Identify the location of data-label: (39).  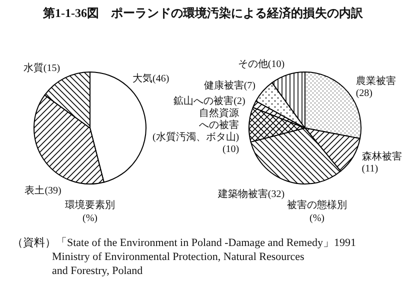
(53, 190).